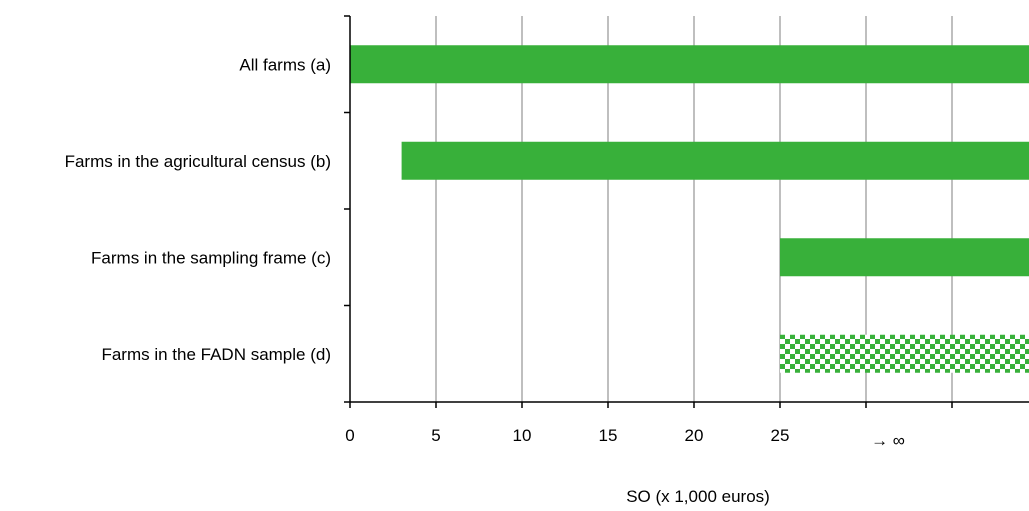 The image size is (1029, 511). I want to click on x-tick-label: 25, so click(780, 435).